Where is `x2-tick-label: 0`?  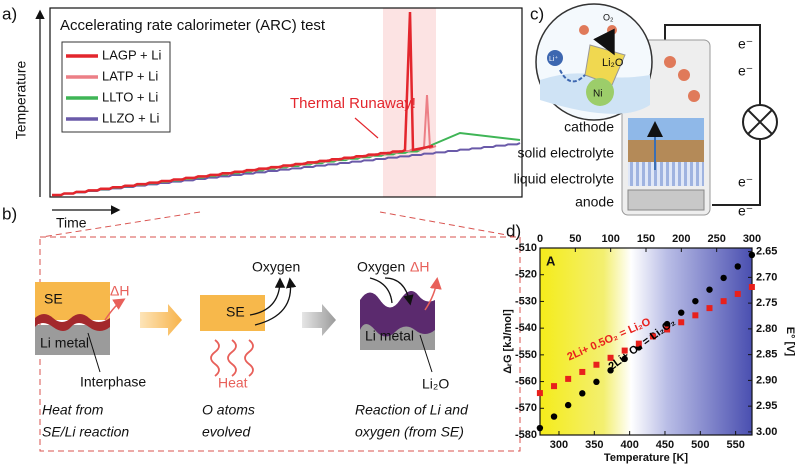
x2-tick-label: 0 is located at coordinates (540, 239).